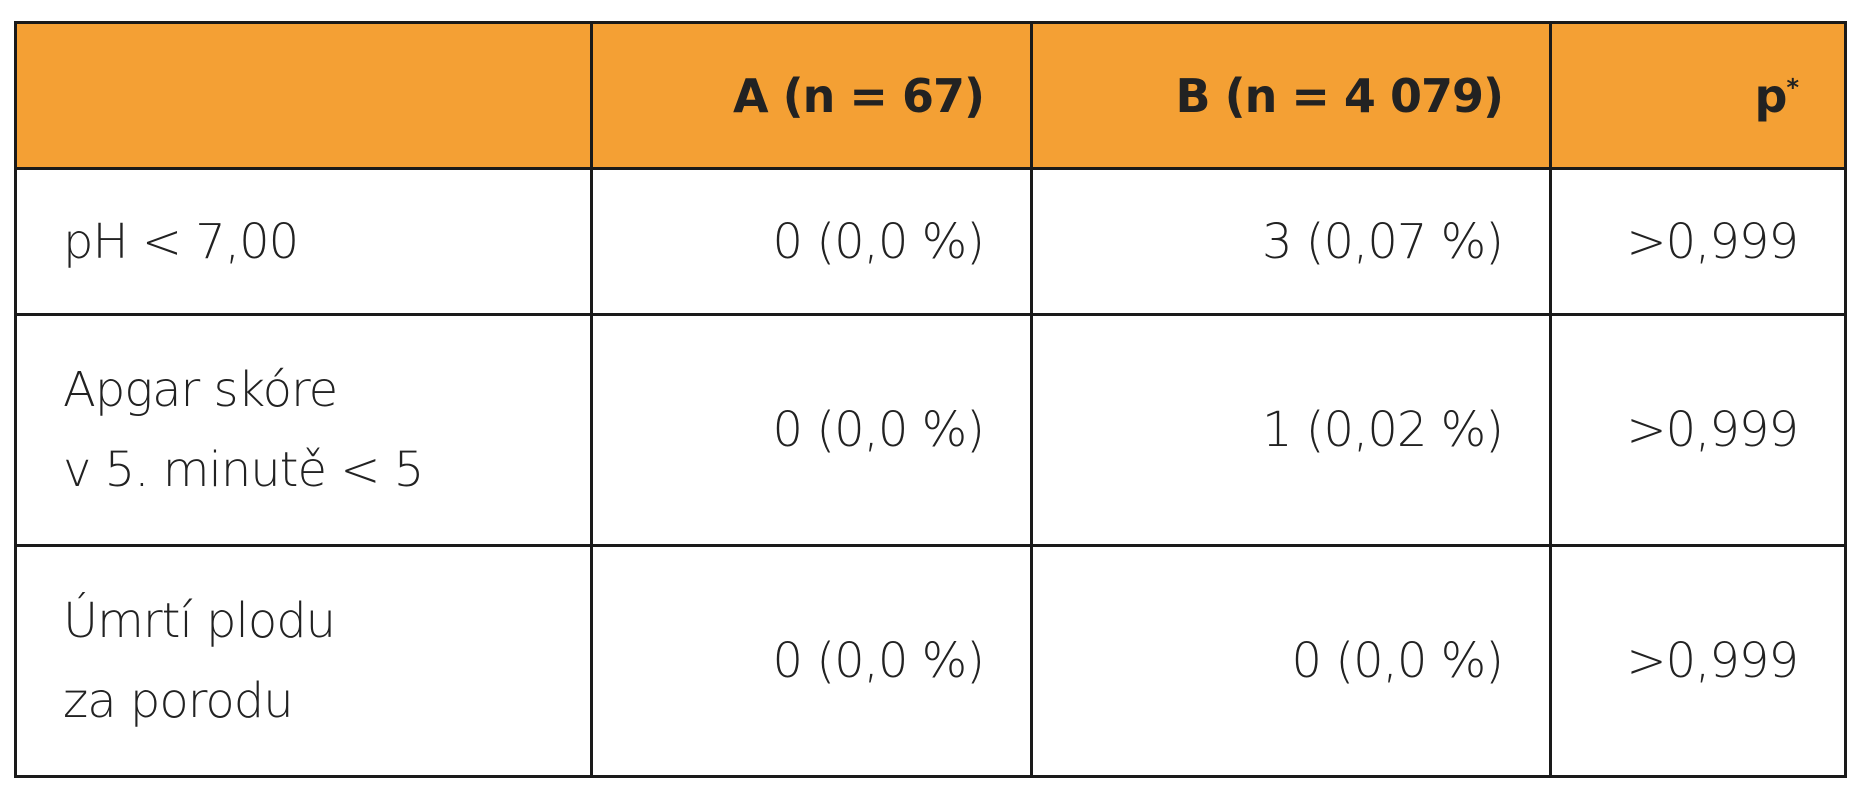 The height and width of the screenshot is (800, 1868). Describe the element at coordinates (1698, 95) in the screenshot. I see `header-cell: p*` at that location.